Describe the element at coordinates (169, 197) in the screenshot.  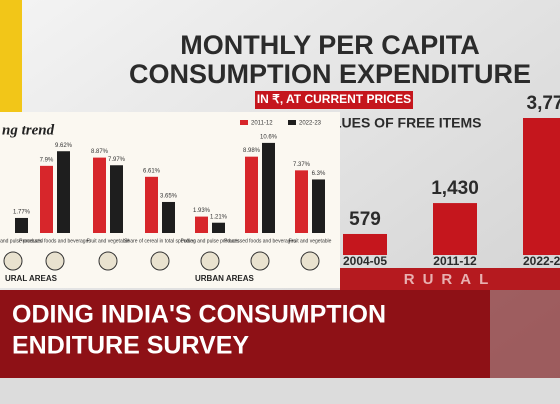
I see `value-label: 3.65%` at that location.